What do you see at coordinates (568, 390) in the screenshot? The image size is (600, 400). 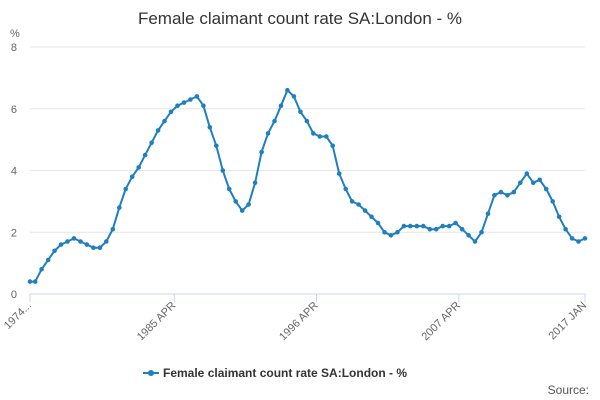 I see `source-credit: Source:` at bounding box center [568, 390].